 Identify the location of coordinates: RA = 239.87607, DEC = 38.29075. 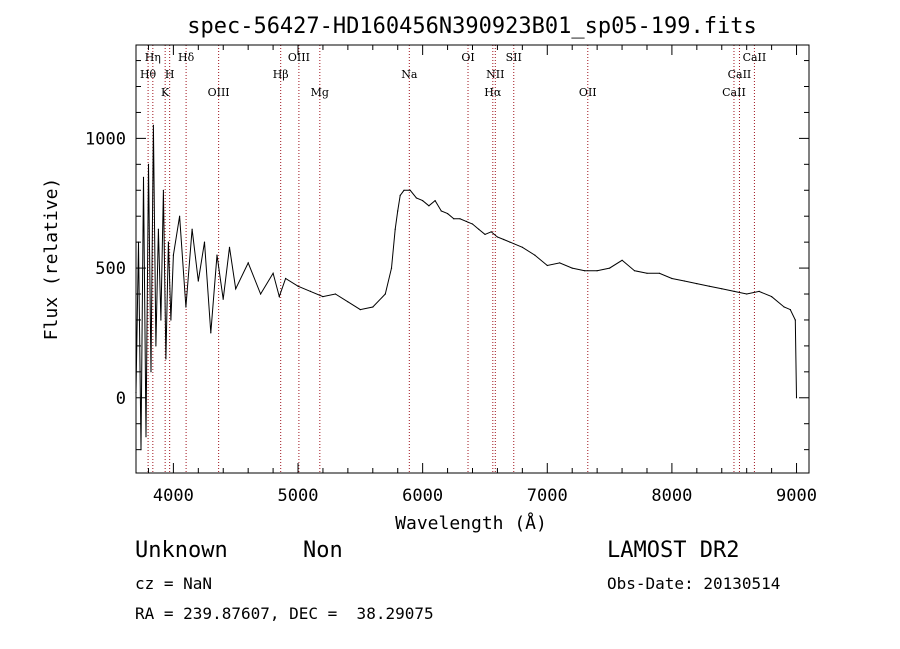
(284, 613).